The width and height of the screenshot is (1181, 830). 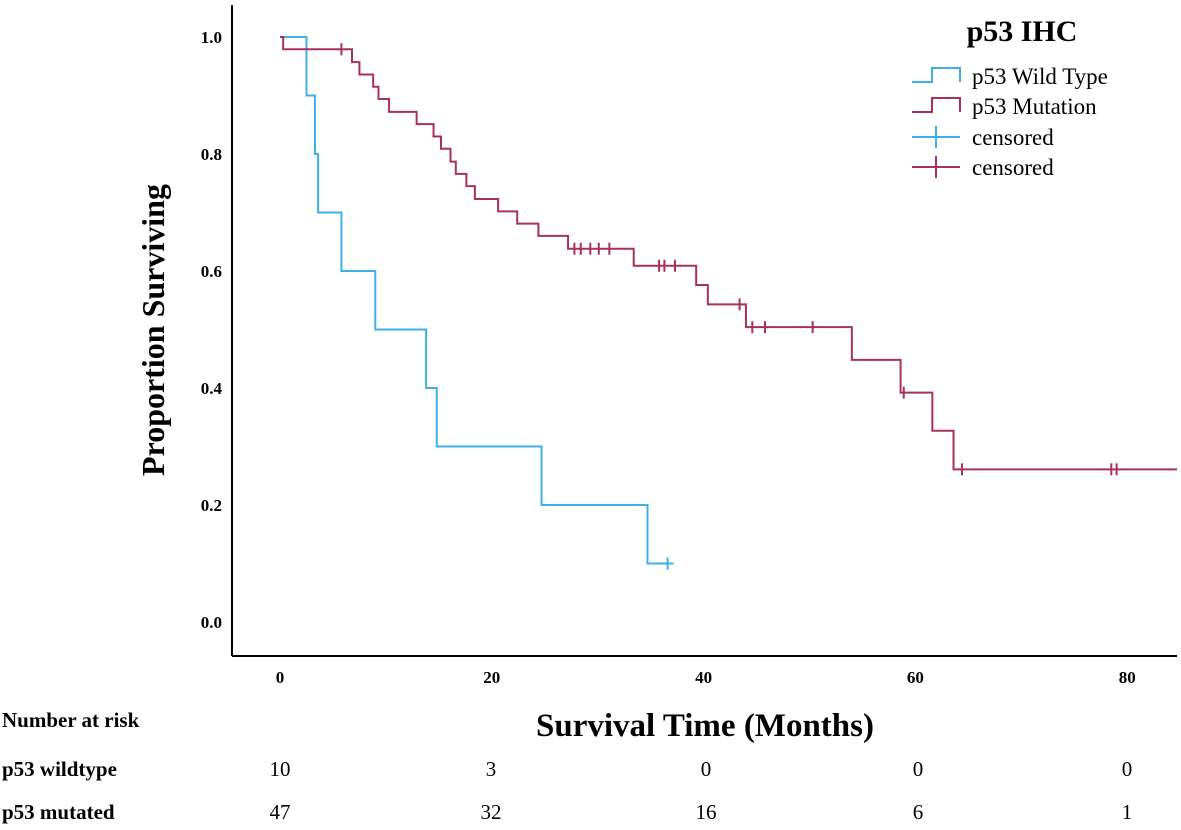 I want to click on risk-row-label: p53 wildtype, so click(x=59, y=769).